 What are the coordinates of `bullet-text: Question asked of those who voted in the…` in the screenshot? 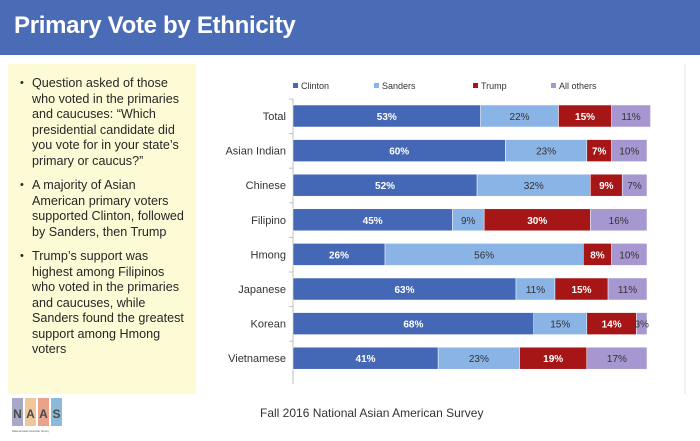 It's located at (105, 122).